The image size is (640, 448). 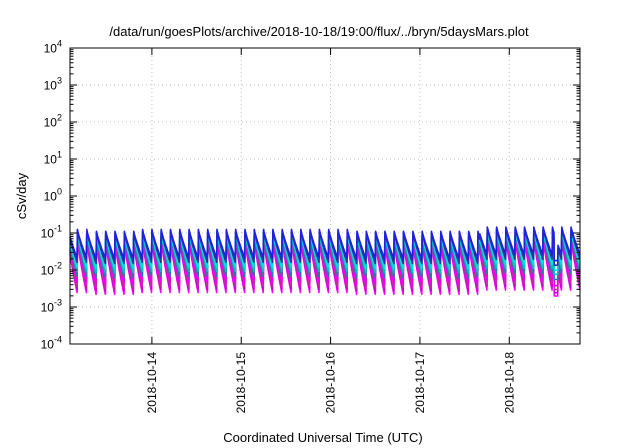 I want to click on x-tick-label: 2018-10-15, so click(x=241, y=383).